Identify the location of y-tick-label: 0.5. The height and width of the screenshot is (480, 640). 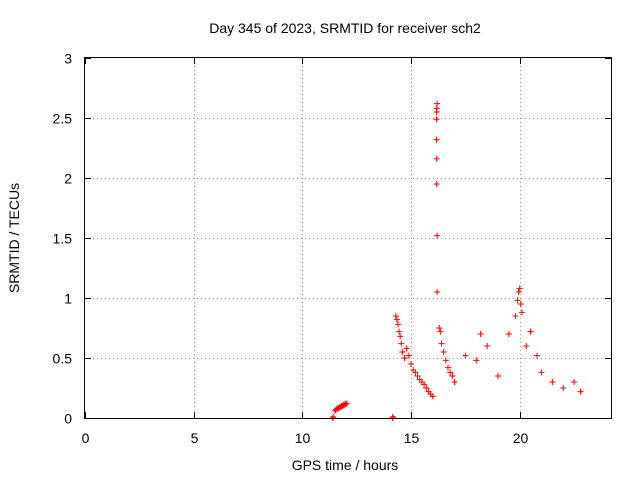
(63, 359).